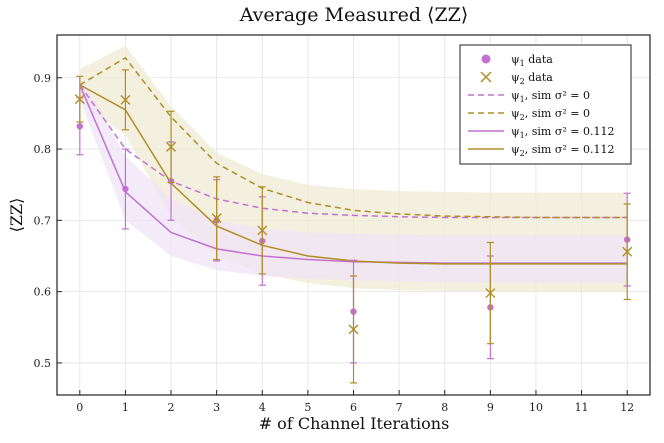 This screenshot has width=664, height=443. Describe the element at coordinates (550, 114) in the screenshot. I see `legend-label: ψ2, sim σ² = 0` at that location.